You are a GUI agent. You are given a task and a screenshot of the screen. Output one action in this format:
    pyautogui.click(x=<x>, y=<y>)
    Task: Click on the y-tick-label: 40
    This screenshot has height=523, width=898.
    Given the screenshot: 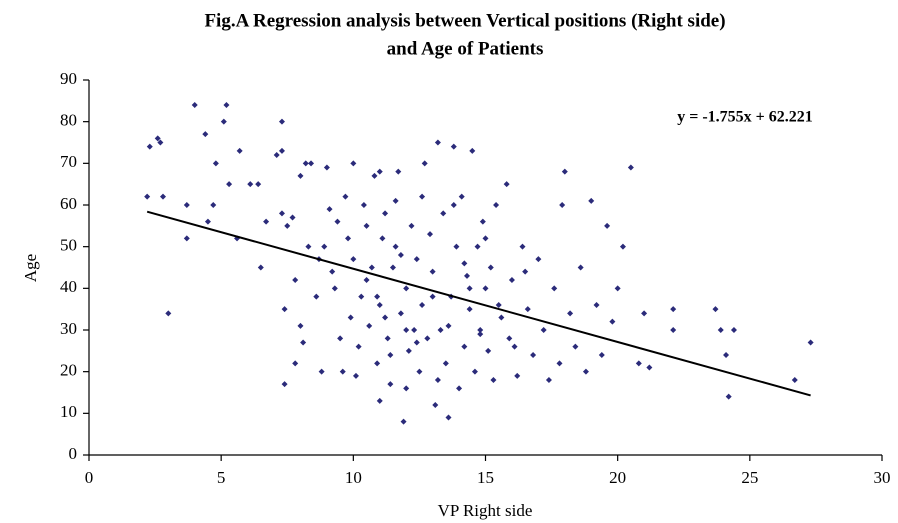 What is the action you would take?
    pyautogui.click(x=68, y=286)
    